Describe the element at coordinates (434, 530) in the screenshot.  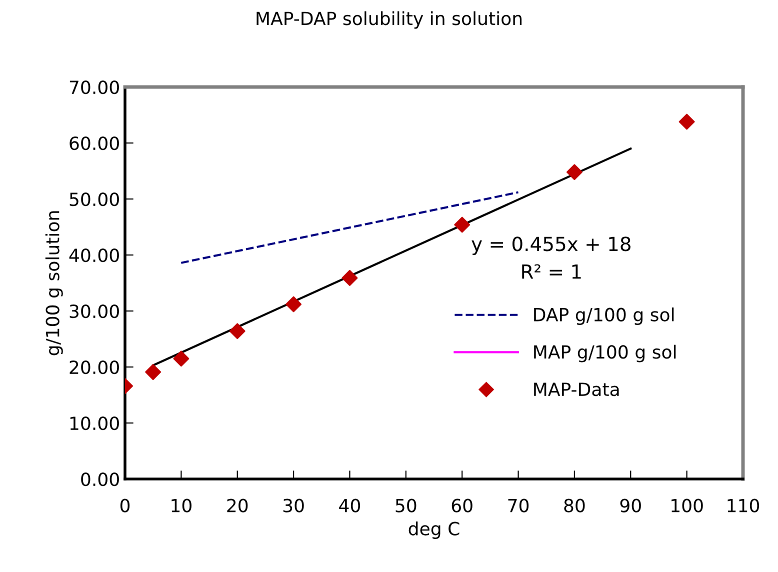
I see `x-axis-title: deg C` at that location.